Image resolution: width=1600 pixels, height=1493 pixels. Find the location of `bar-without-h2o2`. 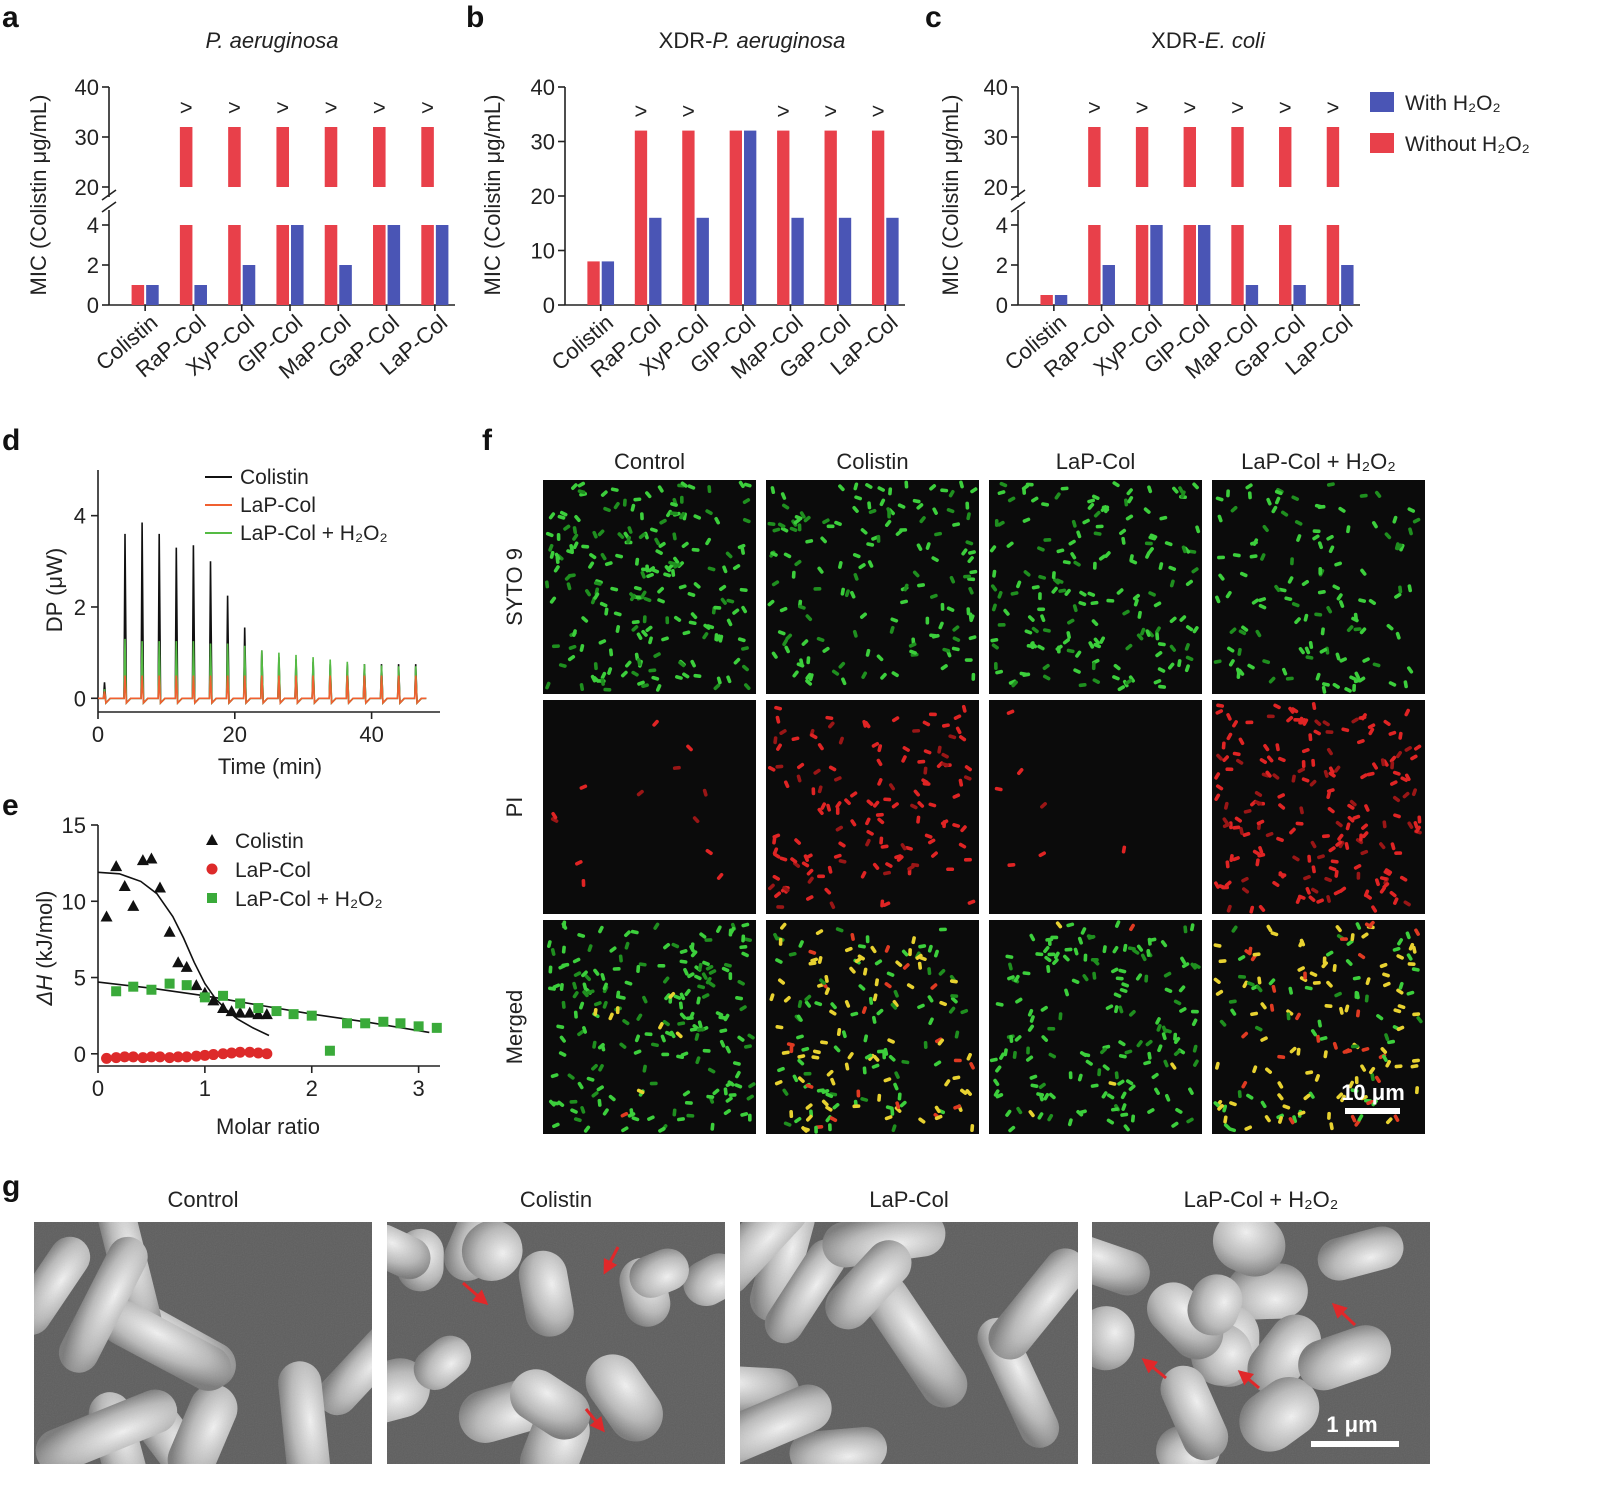

bar-without-h2o2 is located at coordinates (783, 217).